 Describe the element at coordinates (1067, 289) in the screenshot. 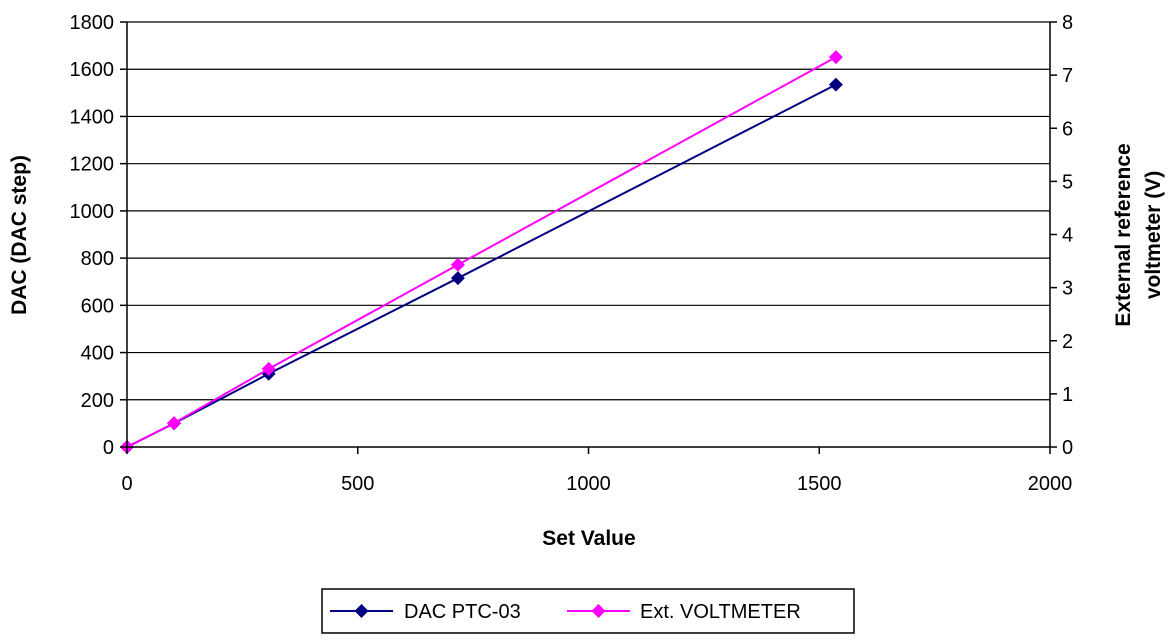

I see `y2-tick-label: 3` at that location.